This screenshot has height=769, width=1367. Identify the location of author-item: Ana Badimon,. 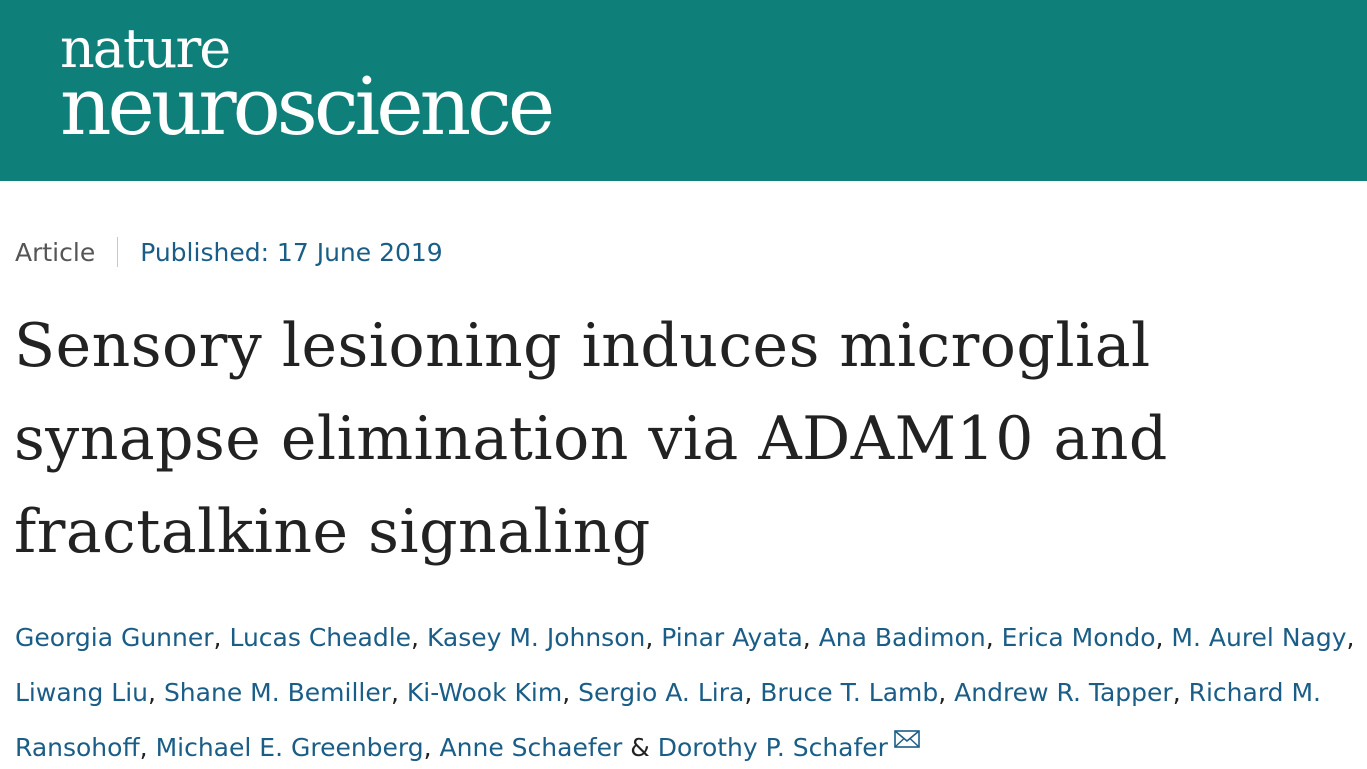
(910, 637).